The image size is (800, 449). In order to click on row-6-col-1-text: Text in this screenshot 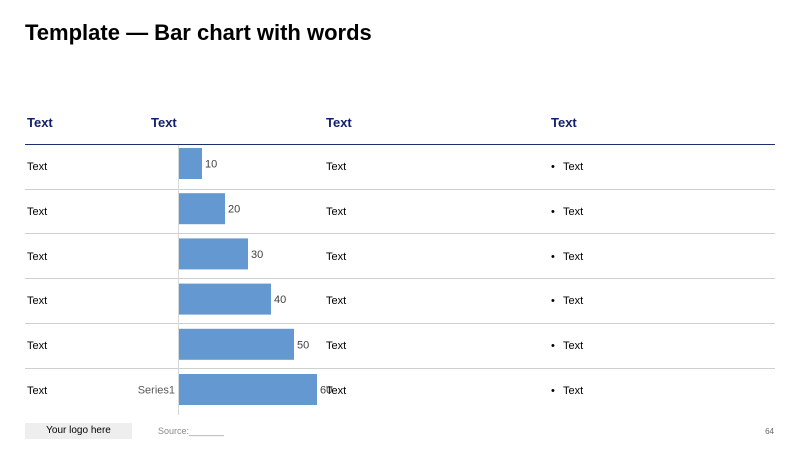, I will do `click(37, 391)`.